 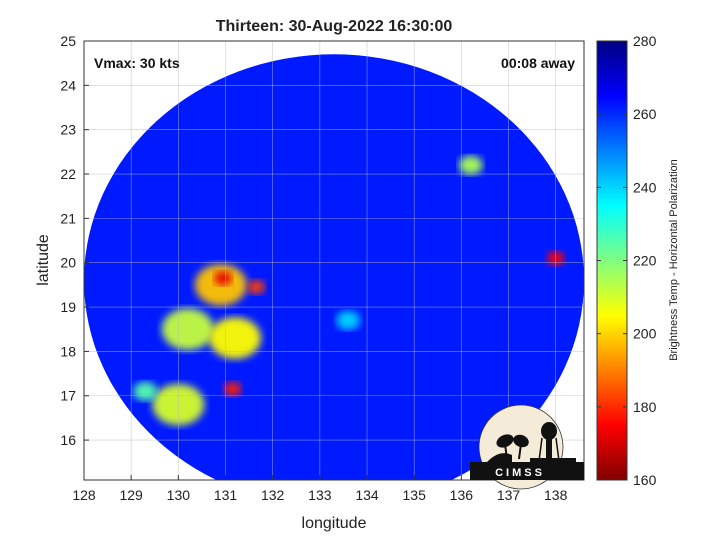 I want to click on y-tick-label: 23, so click(x=68, y=130).